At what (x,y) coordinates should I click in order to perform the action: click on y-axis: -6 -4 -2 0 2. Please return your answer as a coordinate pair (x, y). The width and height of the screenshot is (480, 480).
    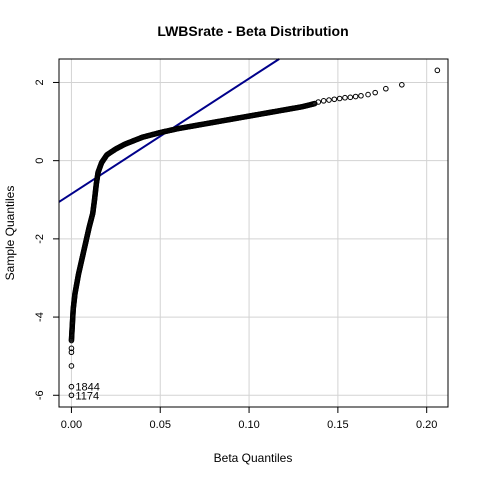
    Looking at the image, I should click on (46, 239).